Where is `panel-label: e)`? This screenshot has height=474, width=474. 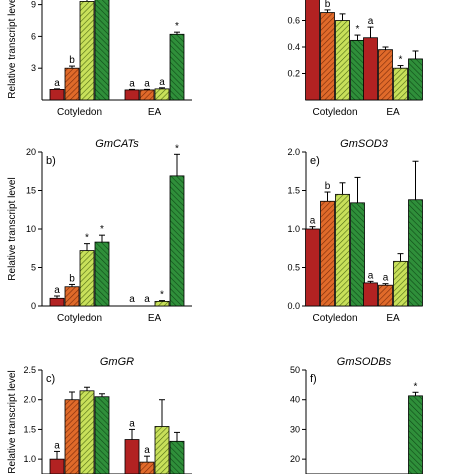
panel-label: e) is located at coordinates (315, 161).